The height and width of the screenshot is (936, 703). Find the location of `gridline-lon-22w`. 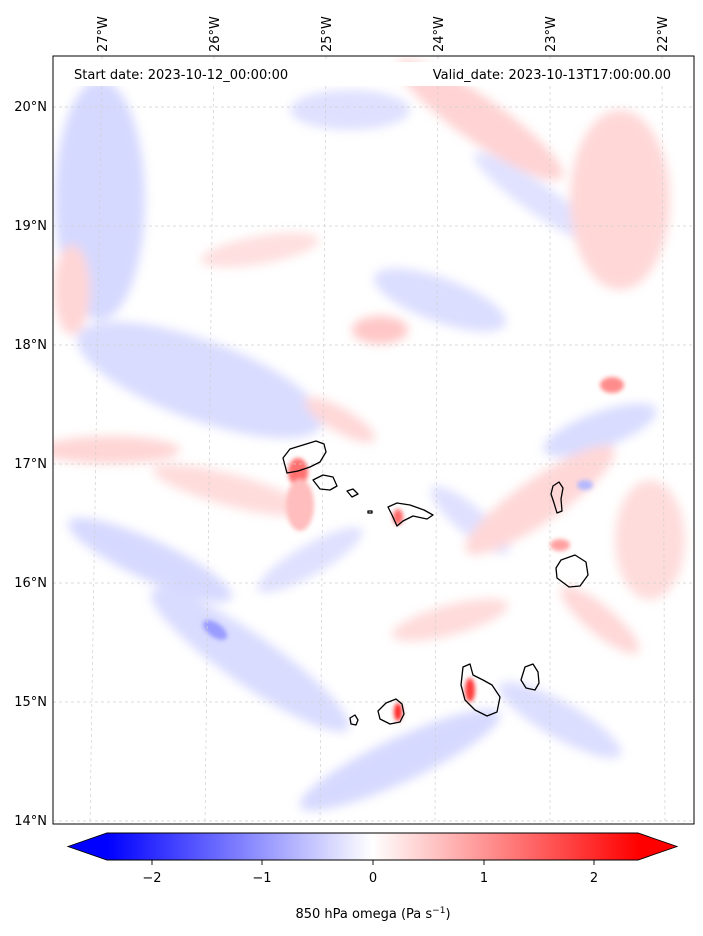

gridline-lon-22w is located at coordinates (663, 440).